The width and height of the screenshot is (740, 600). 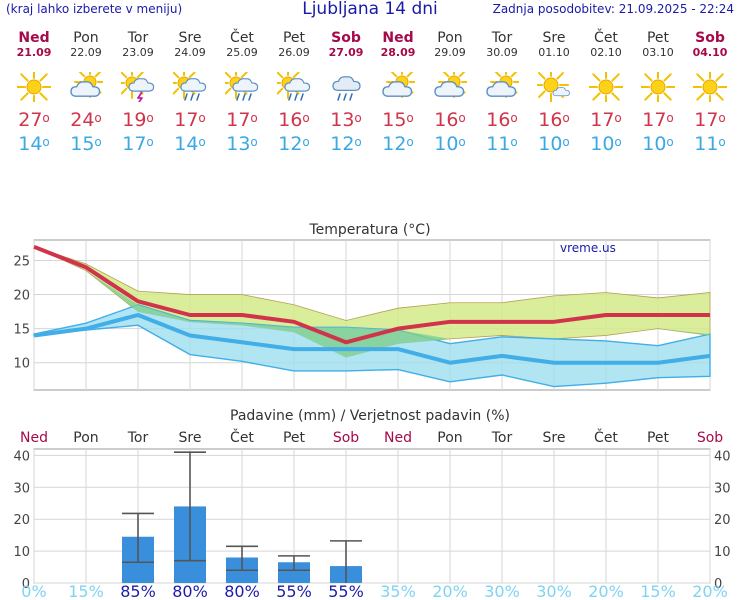 I want to click on min-temperature: 17o, so click(x=138, y=144).